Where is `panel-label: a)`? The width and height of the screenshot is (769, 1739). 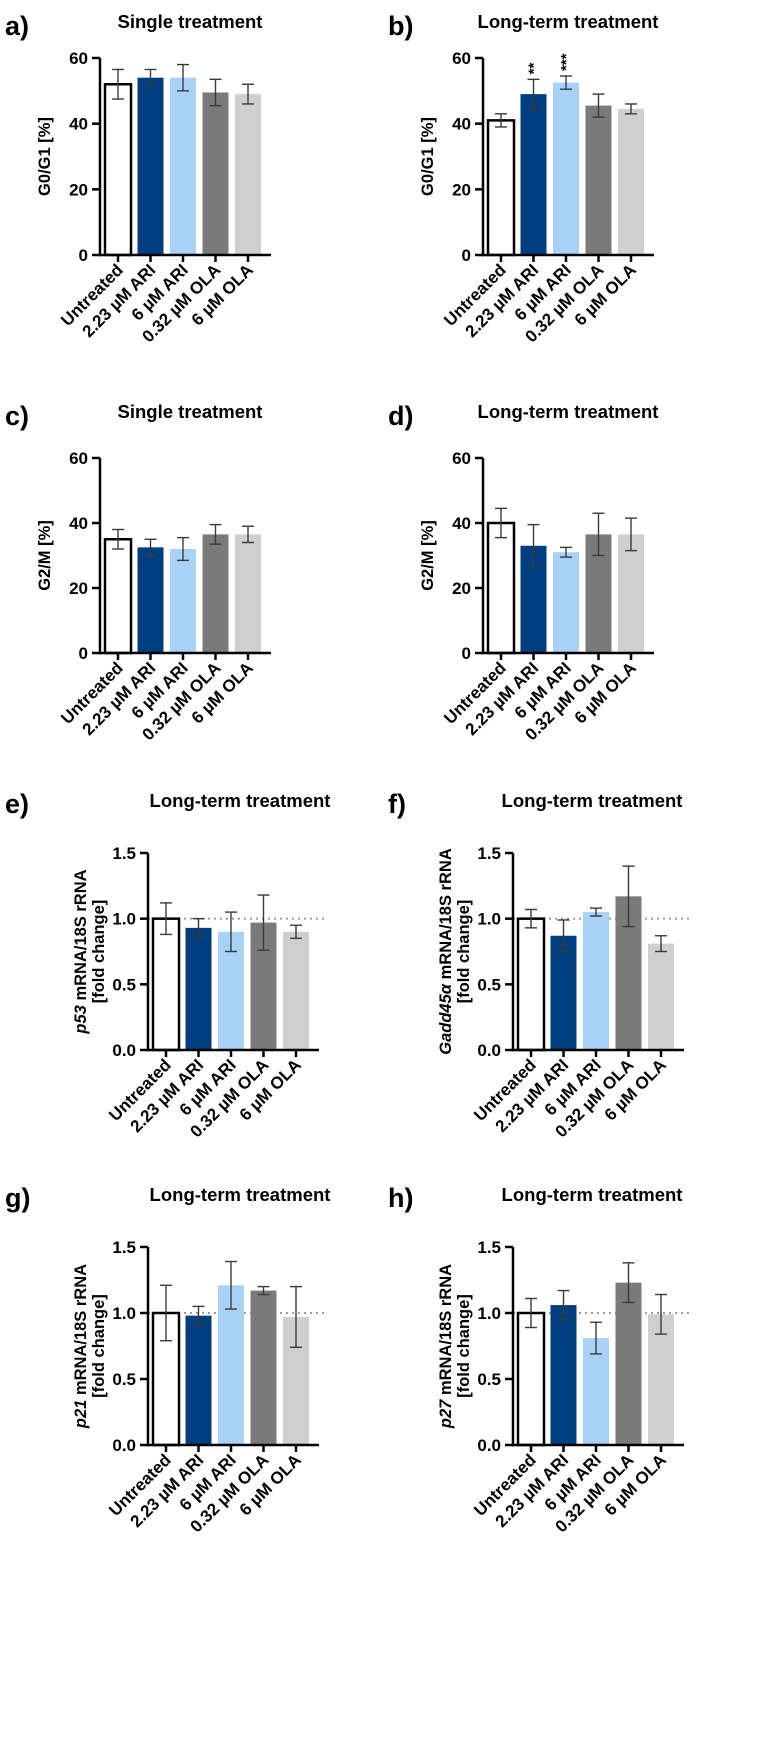
panel-label: a) is located at coordinates (17, 26).